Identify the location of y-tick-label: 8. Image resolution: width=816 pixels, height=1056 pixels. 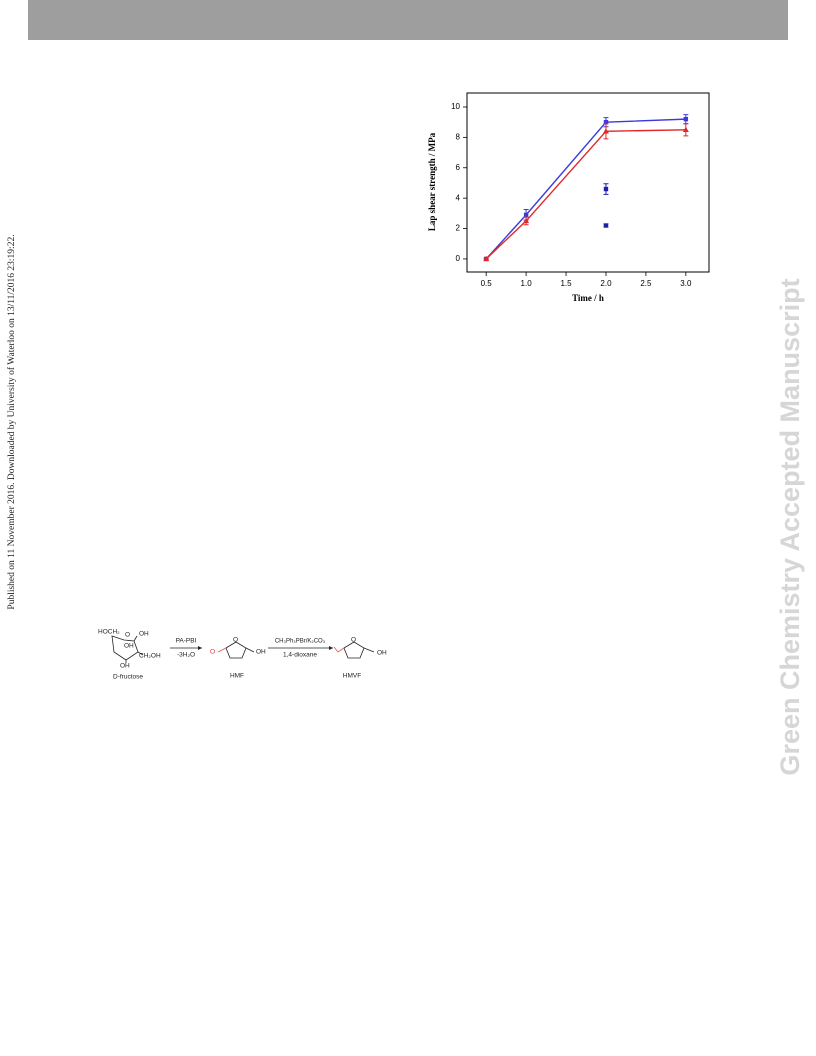
(458, 136).